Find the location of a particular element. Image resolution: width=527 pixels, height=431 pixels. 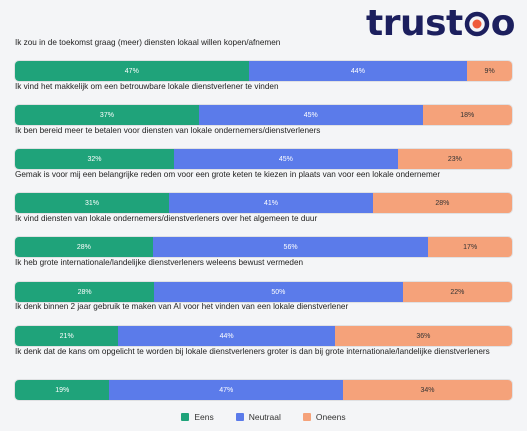

bar-segment-oneens: 34% is located at coordinates (427, 390).